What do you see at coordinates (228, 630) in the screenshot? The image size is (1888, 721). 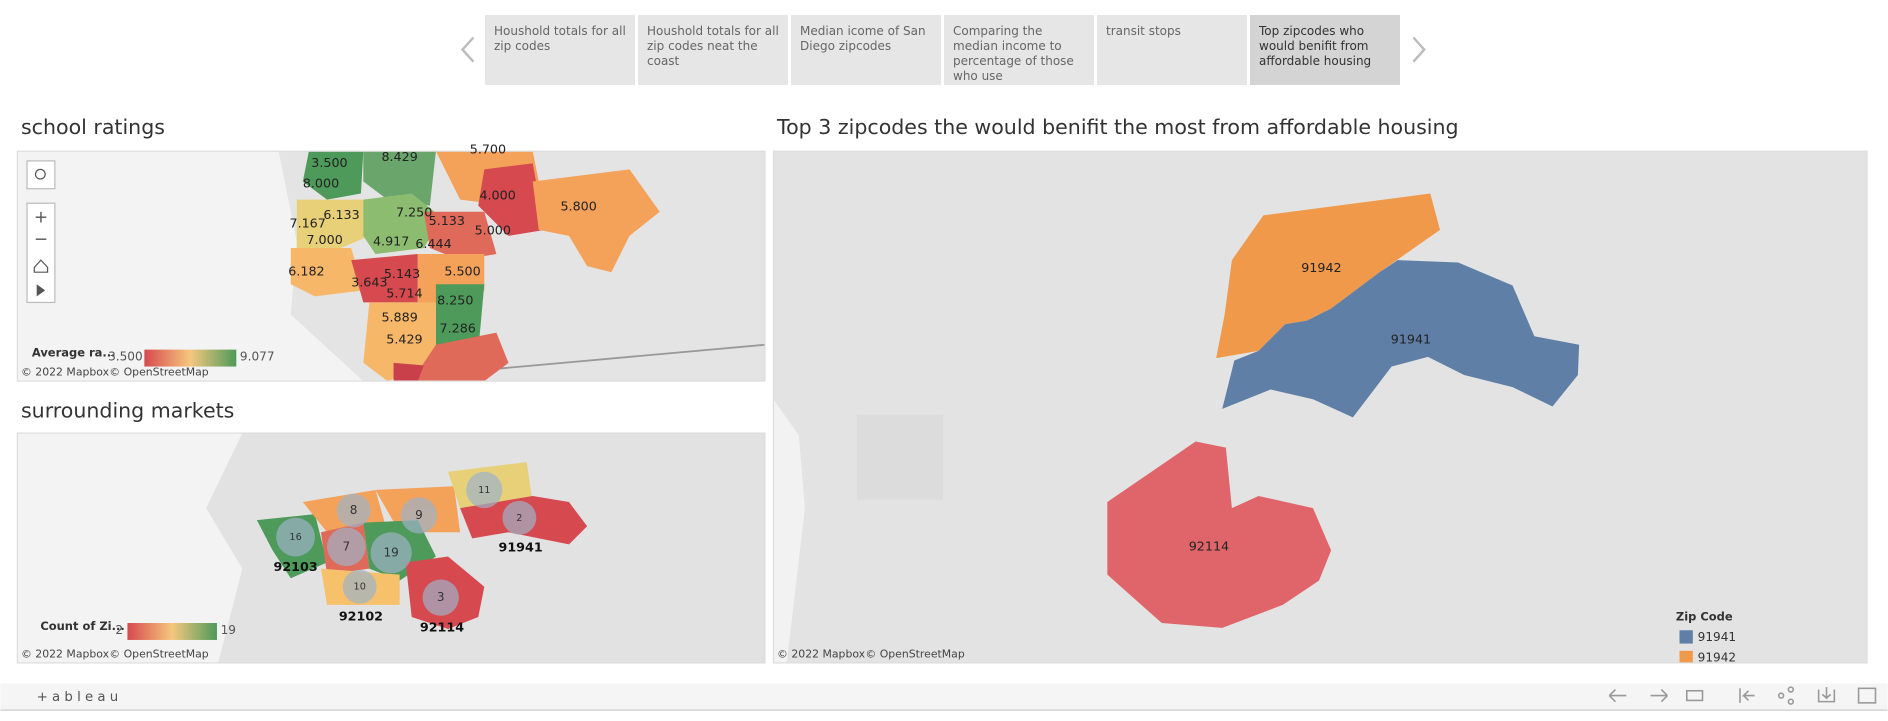 I see `legend-max: 19` at bounding box center [228, 630].